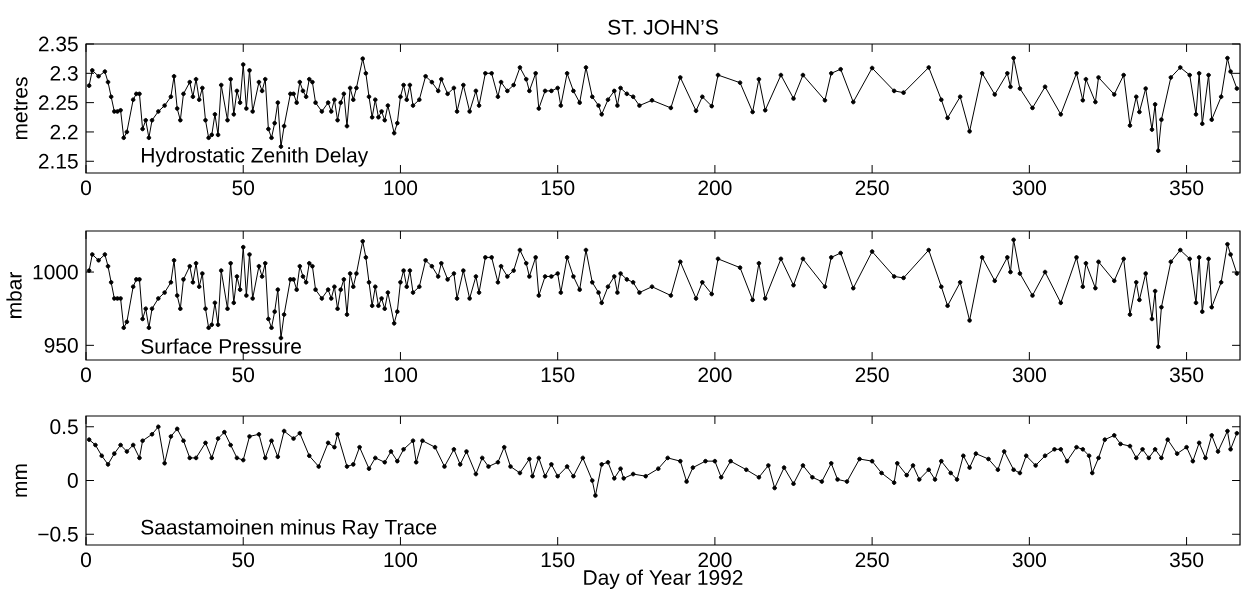  I want to click on y-tick-label: 2.35, so click(58, 44).